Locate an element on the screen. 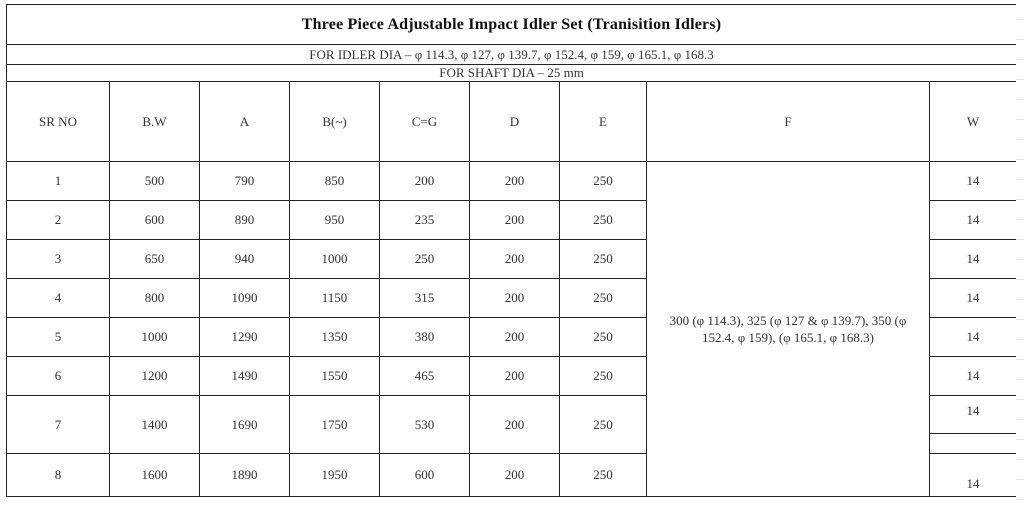 The width and height of the screenshot is (1024, 515). table-row: 4 800 1090 1150 315 200 250 14 is located at coordinates (512, 298).